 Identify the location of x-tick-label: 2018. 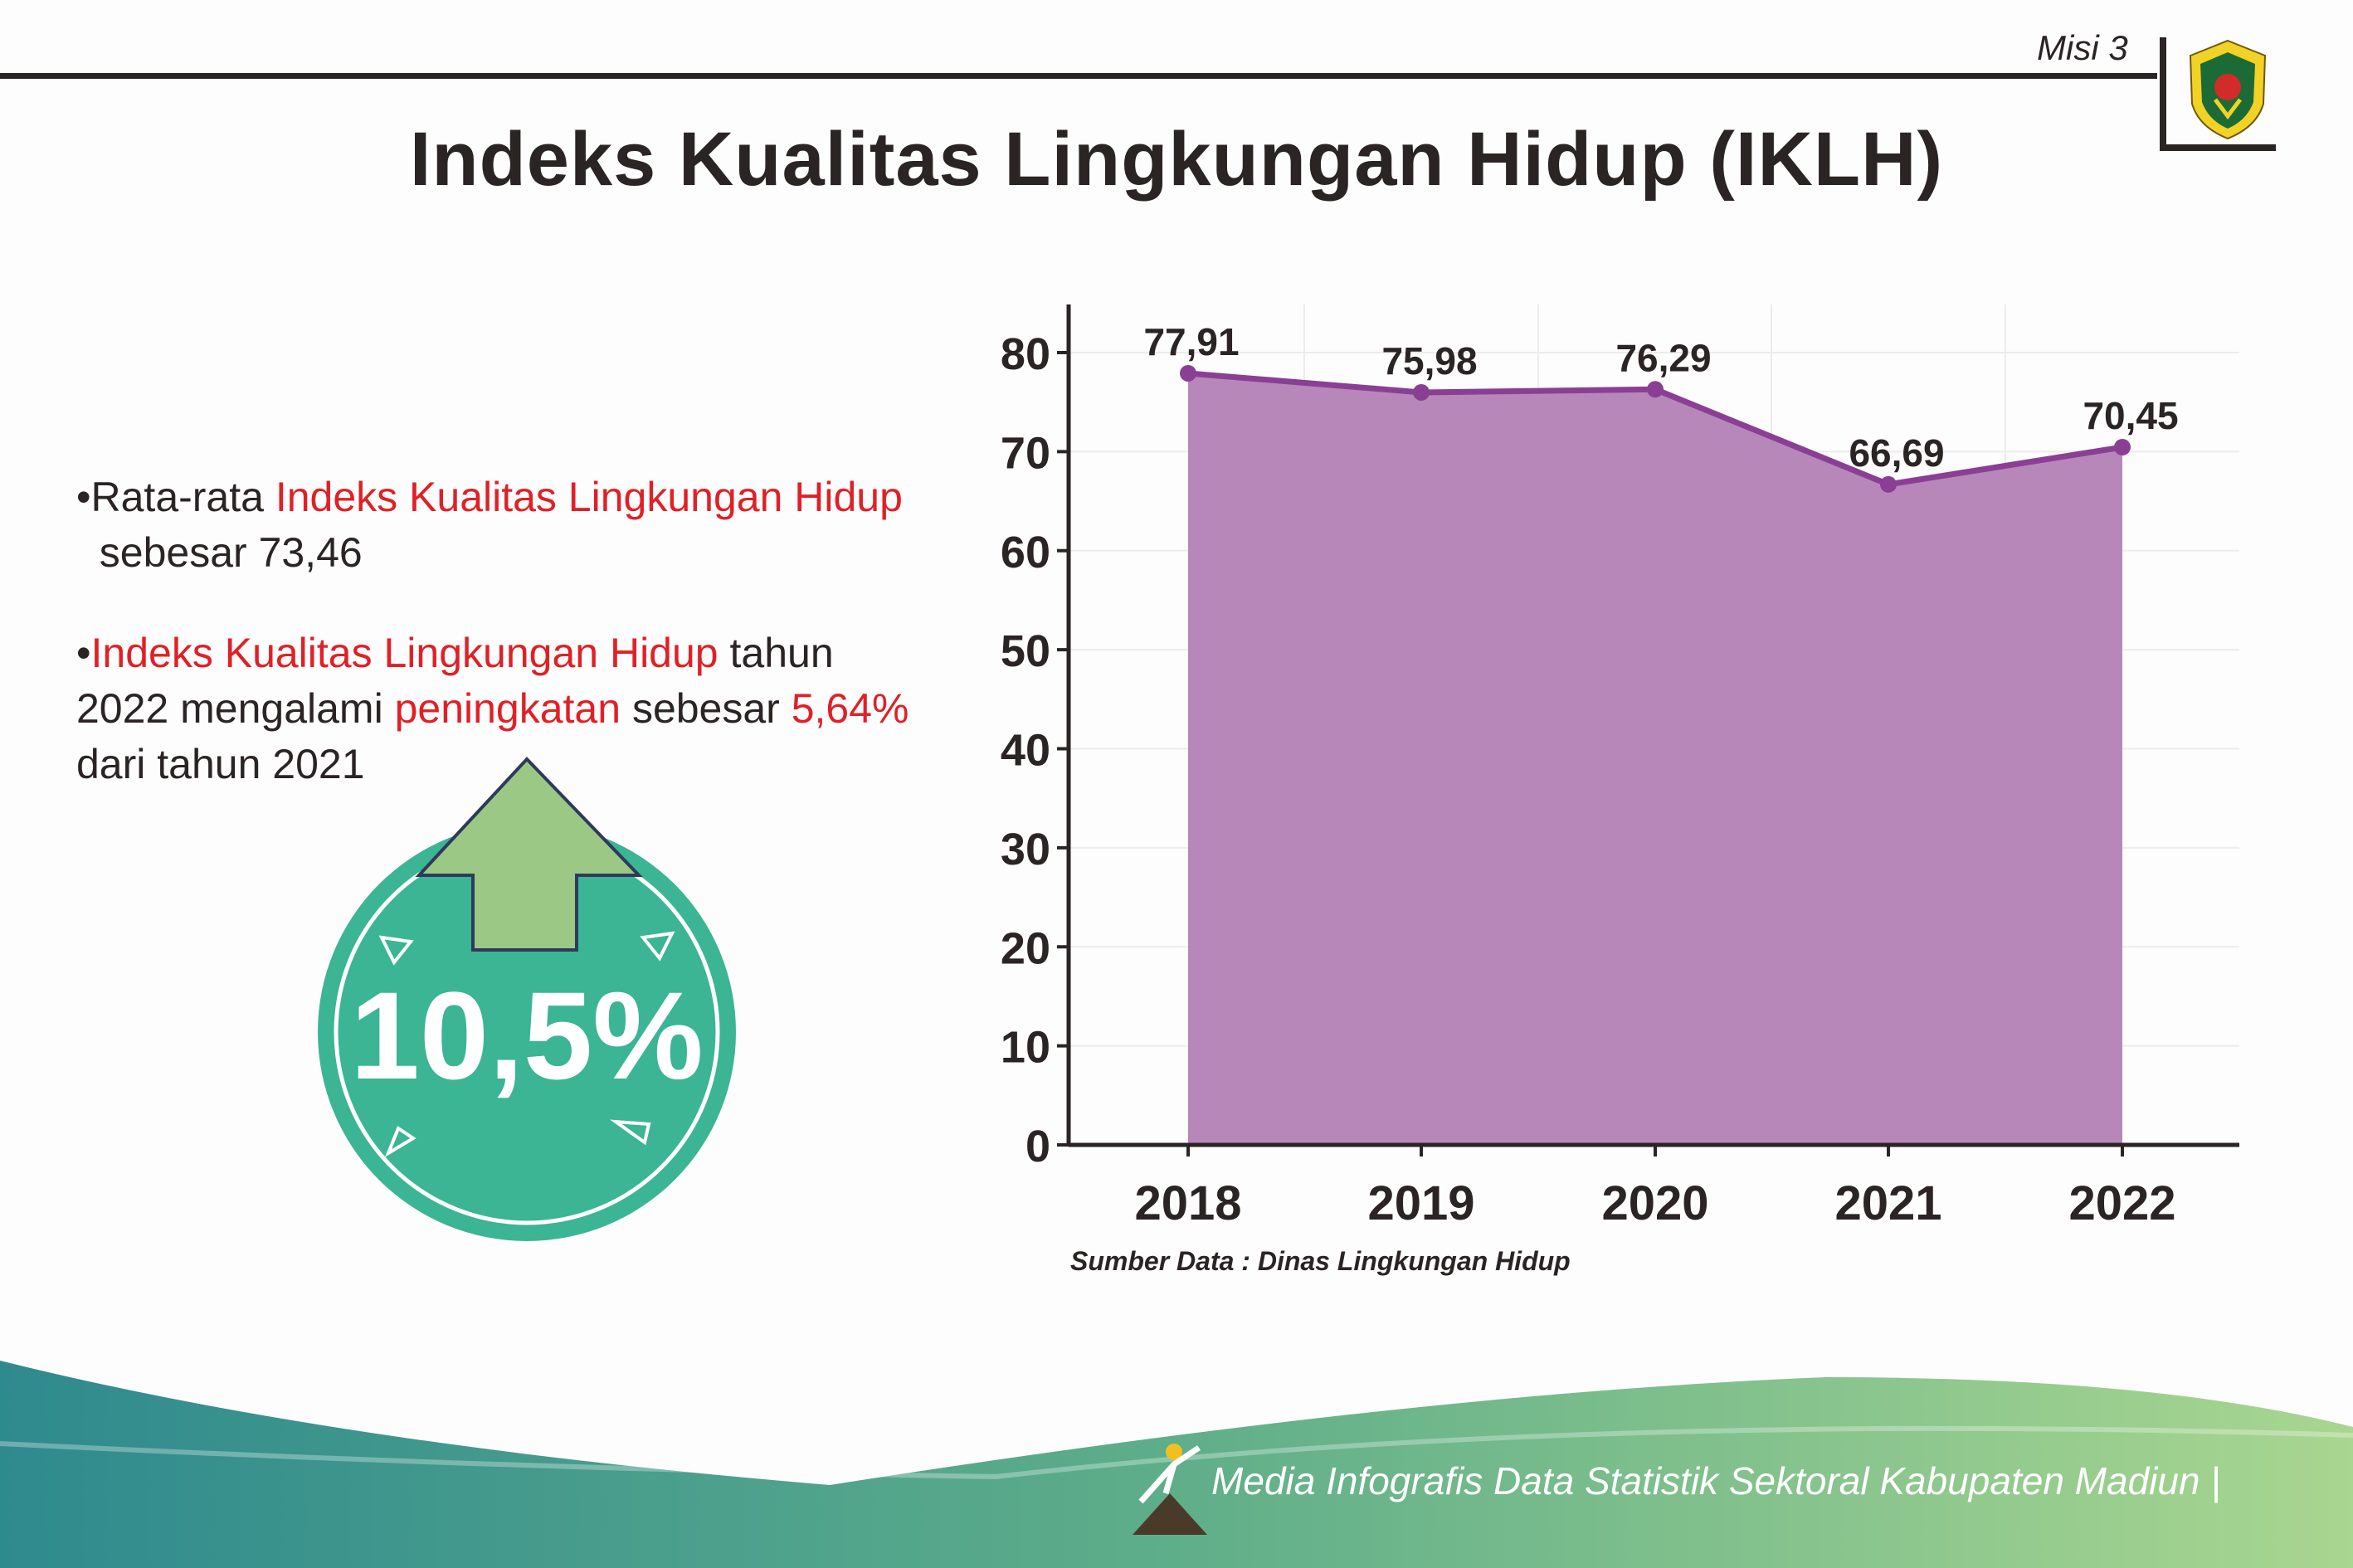
(1187, 1203).